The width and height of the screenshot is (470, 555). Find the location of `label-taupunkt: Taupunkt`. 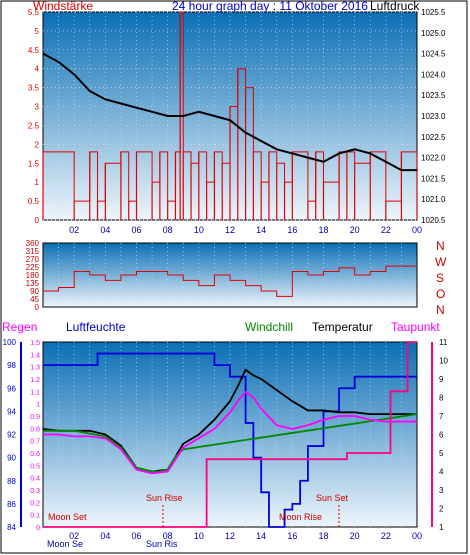

label-taupunkt: Taupunkt is located at coordinates (415, 327).